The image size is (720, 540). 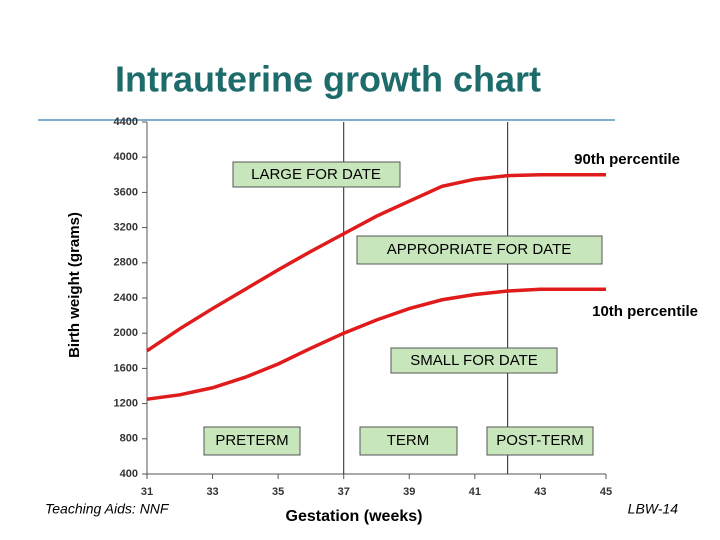 What do you see at coordinates (129, 474) in the screenshot?
I see `y-tick-label: 400` at bounding box center [129, 474].